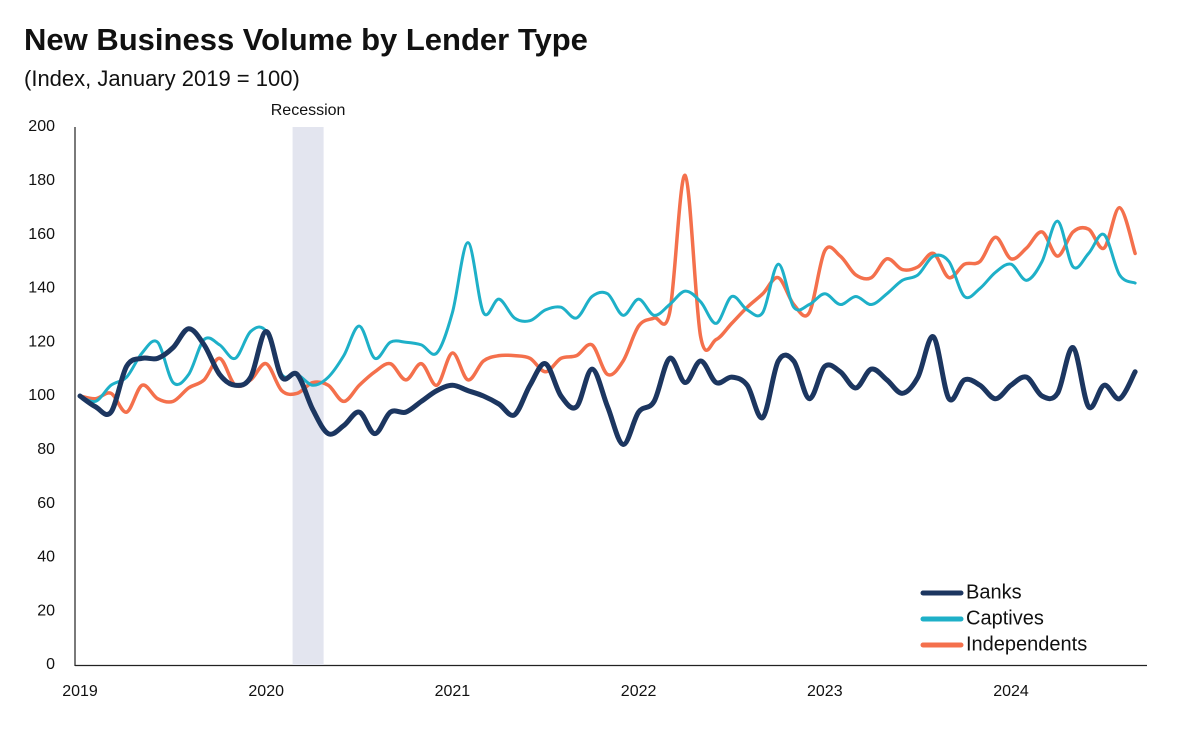  I want to click on y-tick-label: 40, so click(46, 557).